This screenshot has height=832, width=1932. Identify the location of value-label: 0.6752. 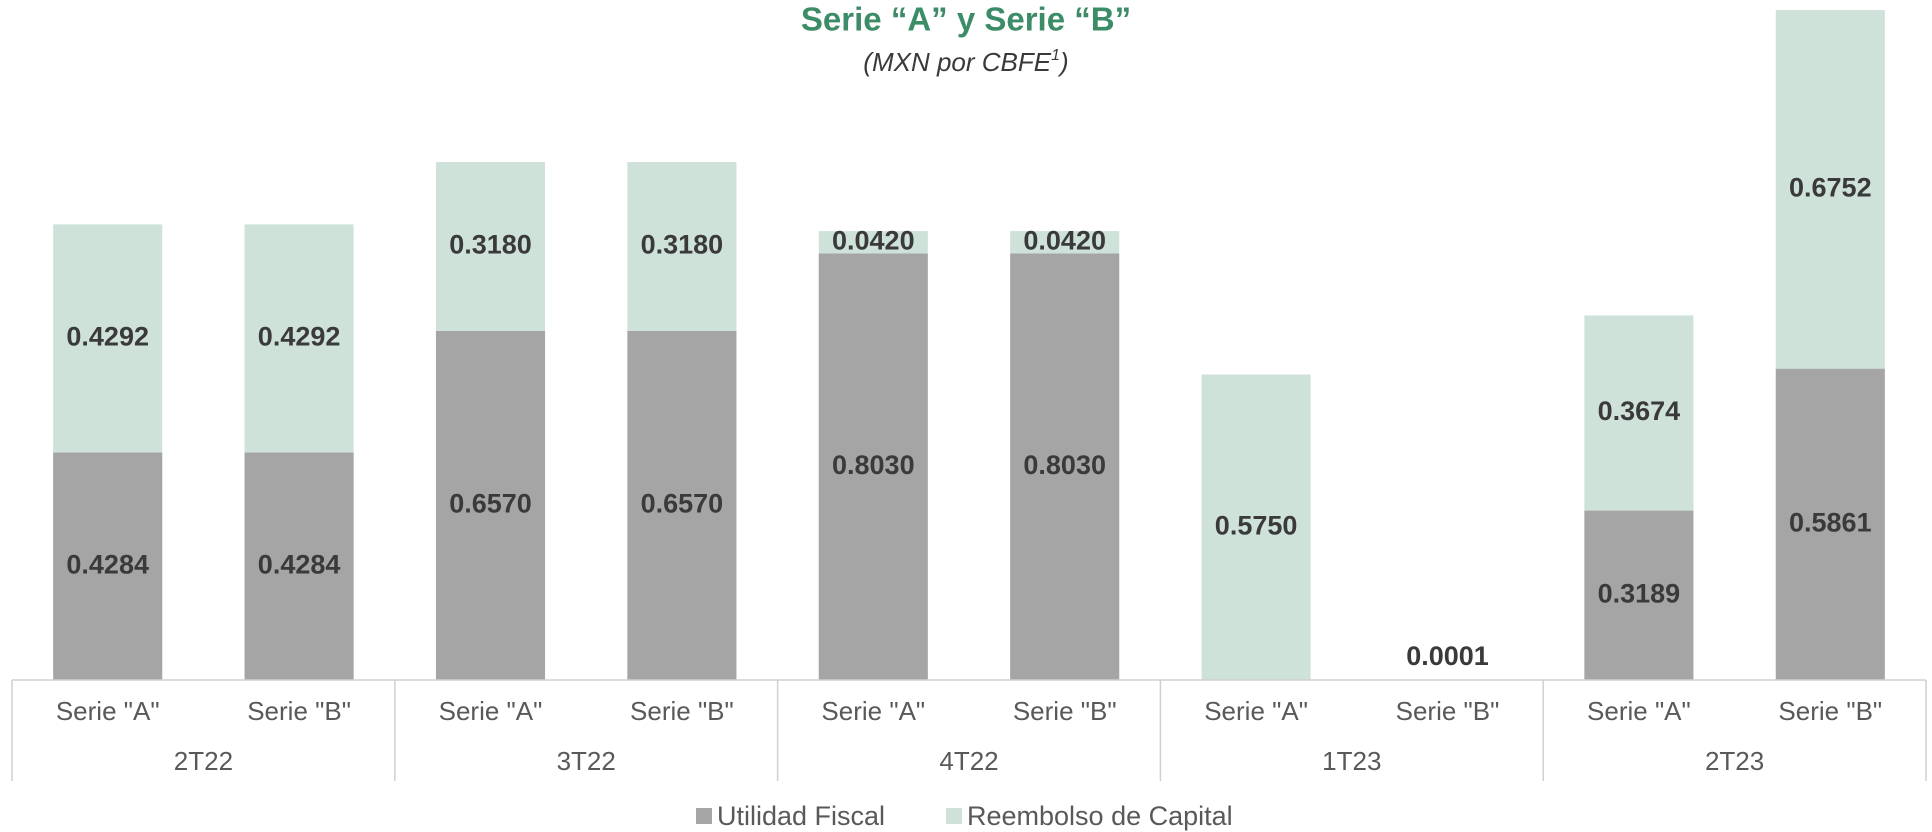
(1830, 187).